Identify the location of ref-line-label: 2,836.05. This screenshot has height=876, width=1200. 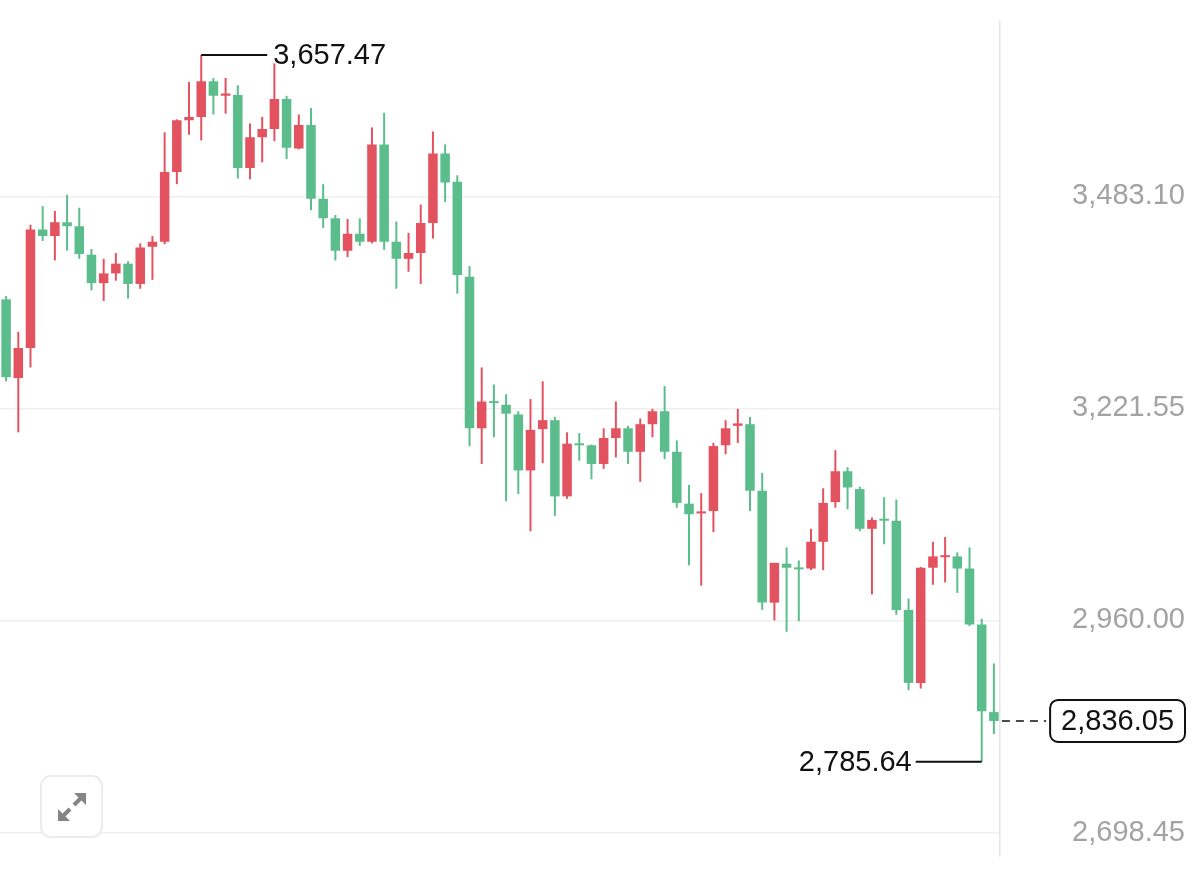
(1117, 719).